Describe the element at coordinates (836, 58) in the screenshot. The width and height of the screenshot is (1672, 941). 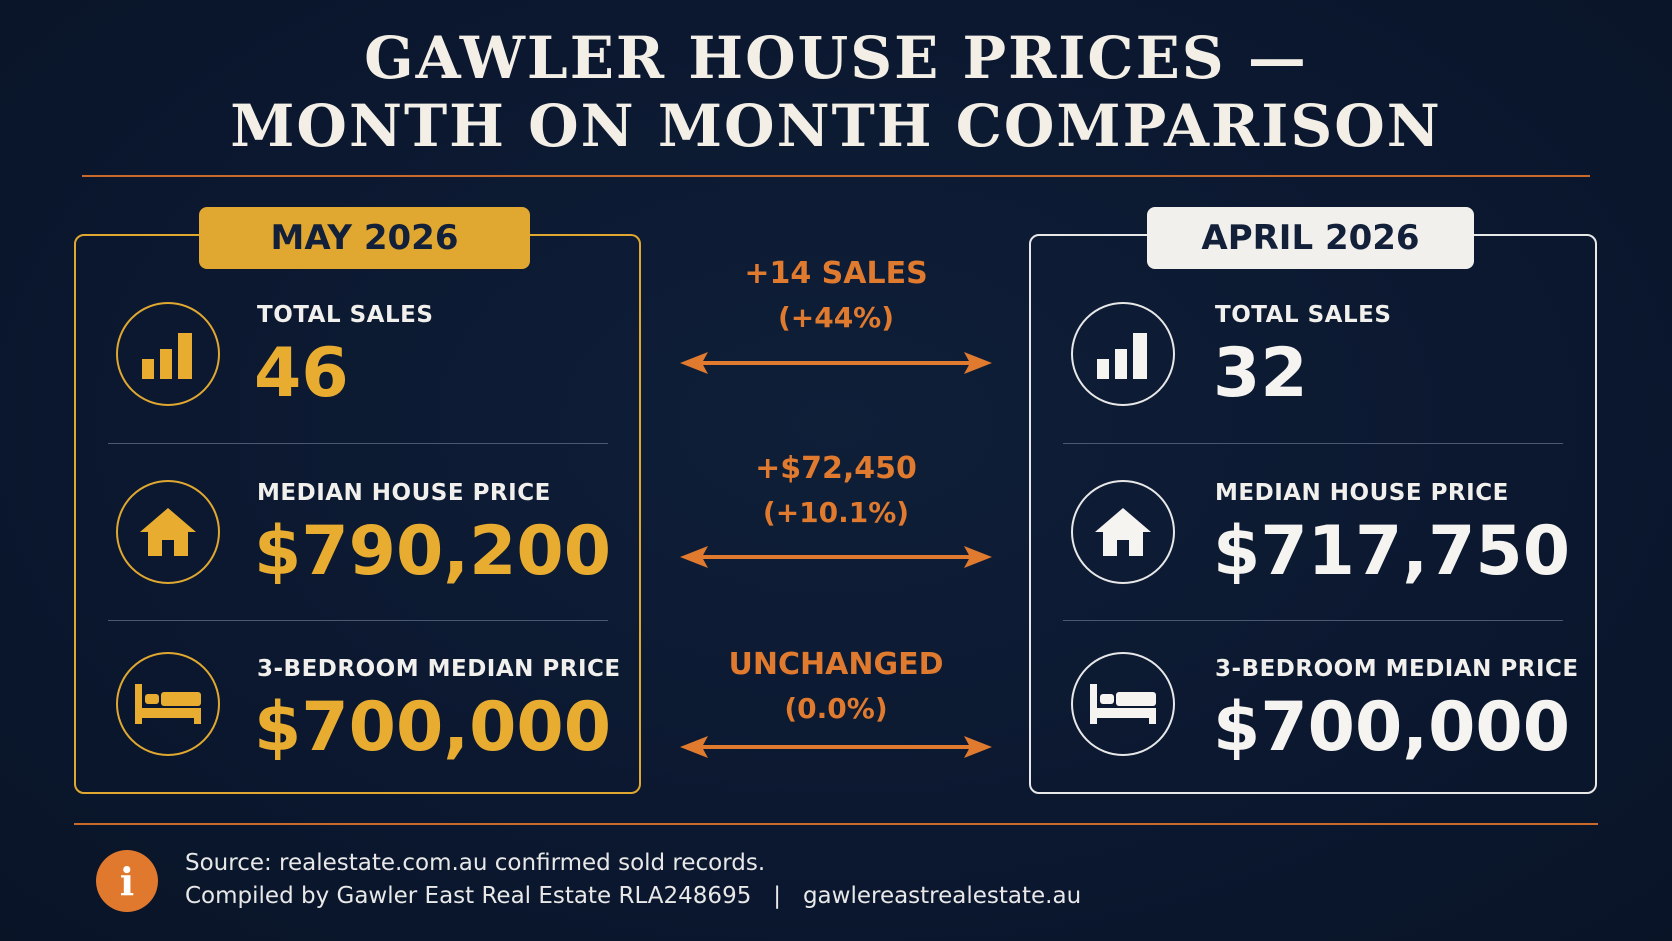
I see `title-line-1: GAWLER HOUSE PRICES —` at that location.